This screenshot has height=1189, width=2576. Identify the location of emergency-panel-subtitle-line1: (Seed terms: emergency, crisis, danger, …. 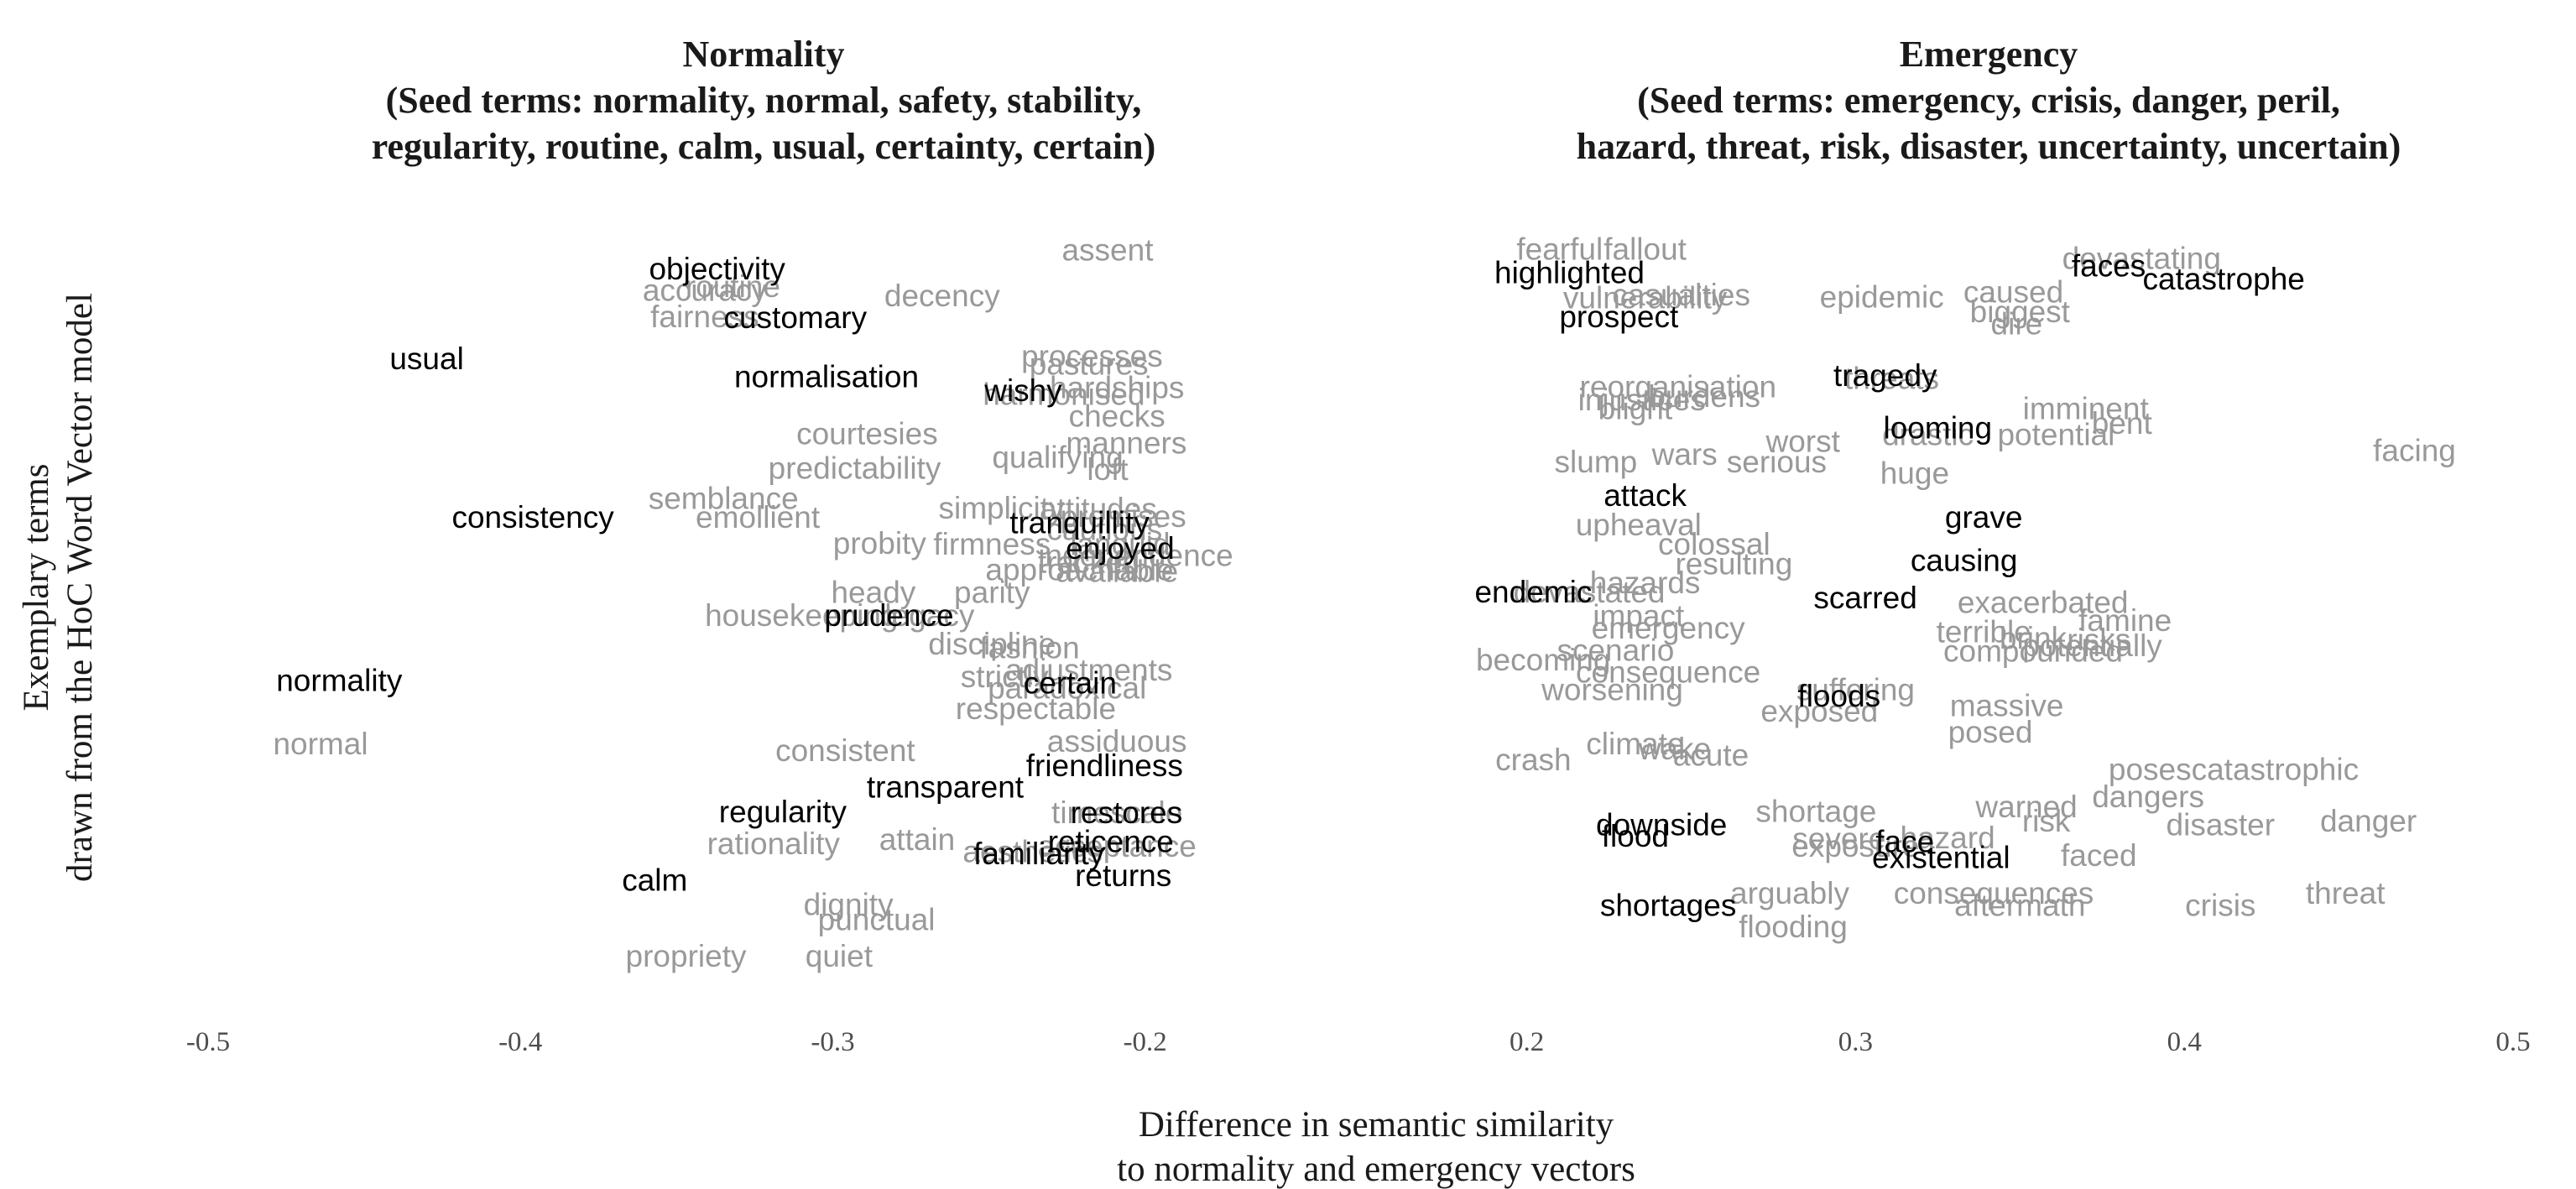
(1988, 100).